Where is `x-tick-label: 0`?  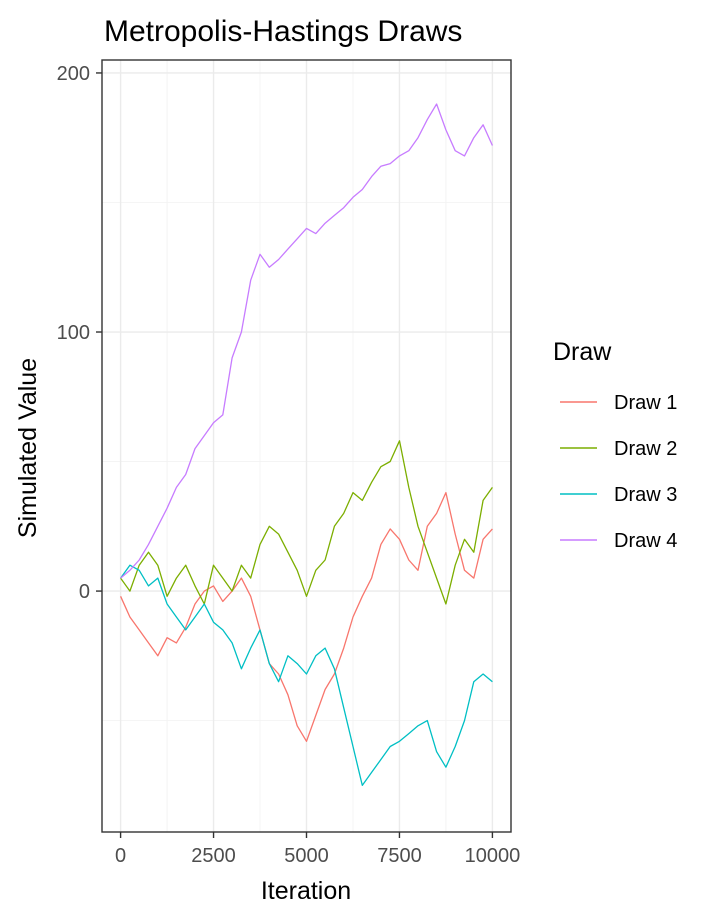
x-tick-label: 0 is located at coordinates (120, 856).